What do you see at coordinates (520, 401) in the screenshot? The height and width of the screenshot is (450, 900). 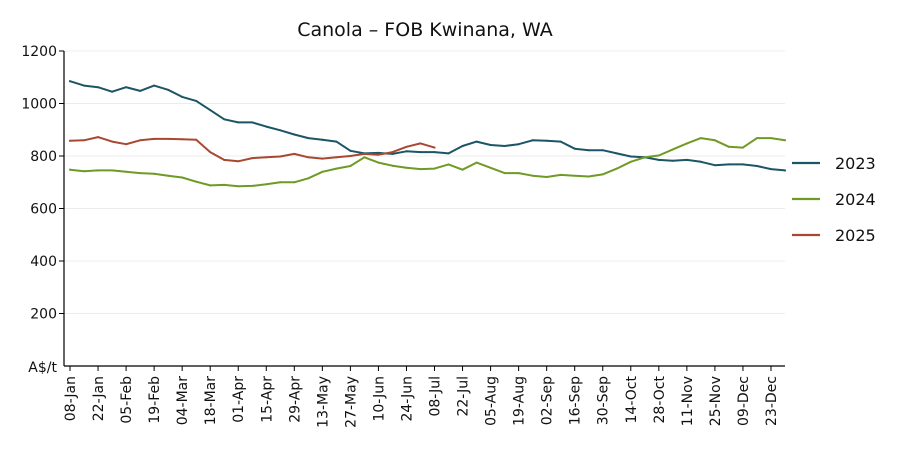 I see `x-tick-label: 19-Aug` at bounding box center [520, 401].